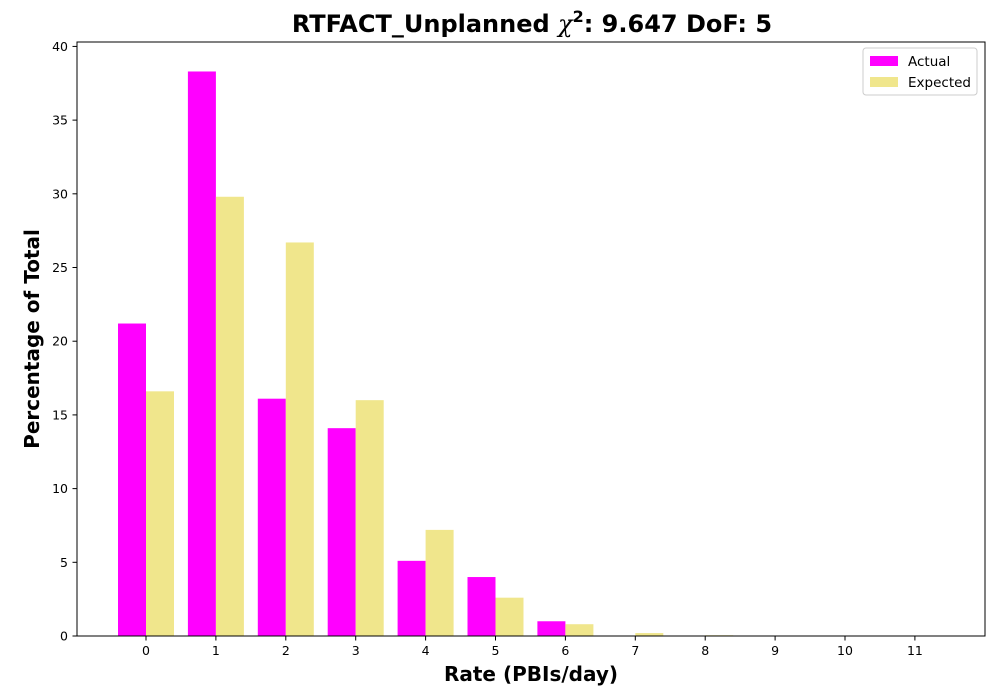 Image resolution: width=1000 pixels, height=700 pixels. I want to click on x-tick-label: 6, so click(565, 650).